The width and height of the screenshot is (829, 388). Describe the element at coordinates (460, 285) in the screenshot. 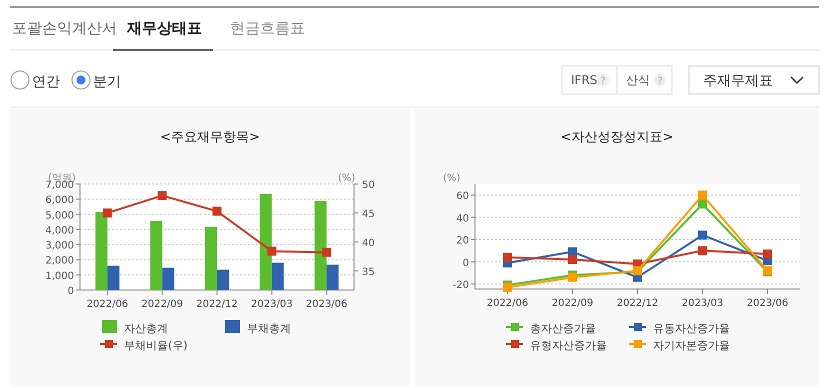

I see `y-tick-label: -20` at that location.